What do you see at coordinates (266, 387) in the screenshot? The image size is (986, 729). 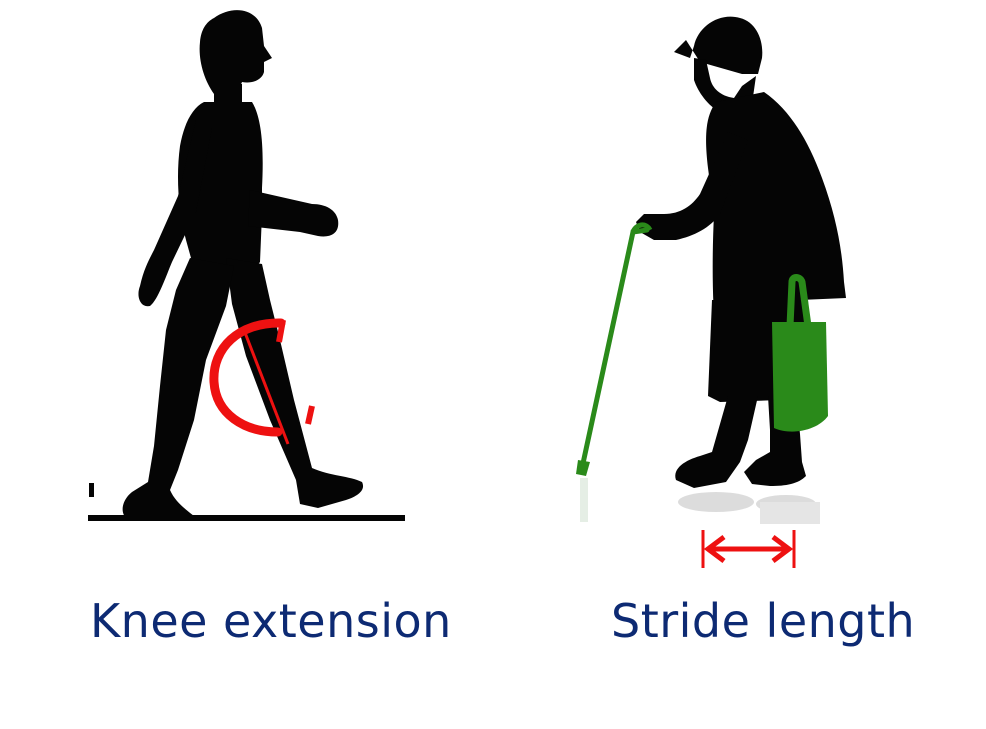 I see `knee-shin-axis` at bounding box center [266, 387].